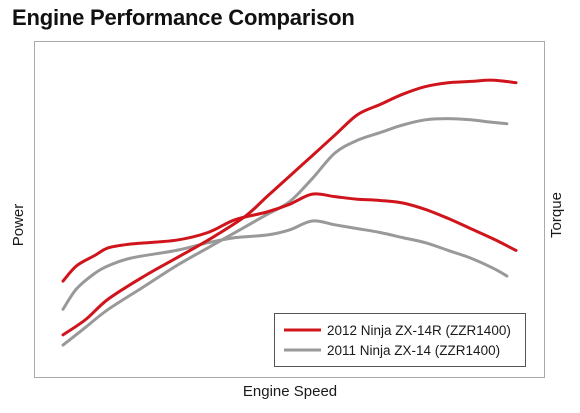  I want to click on legend-box, so click(400, 340).